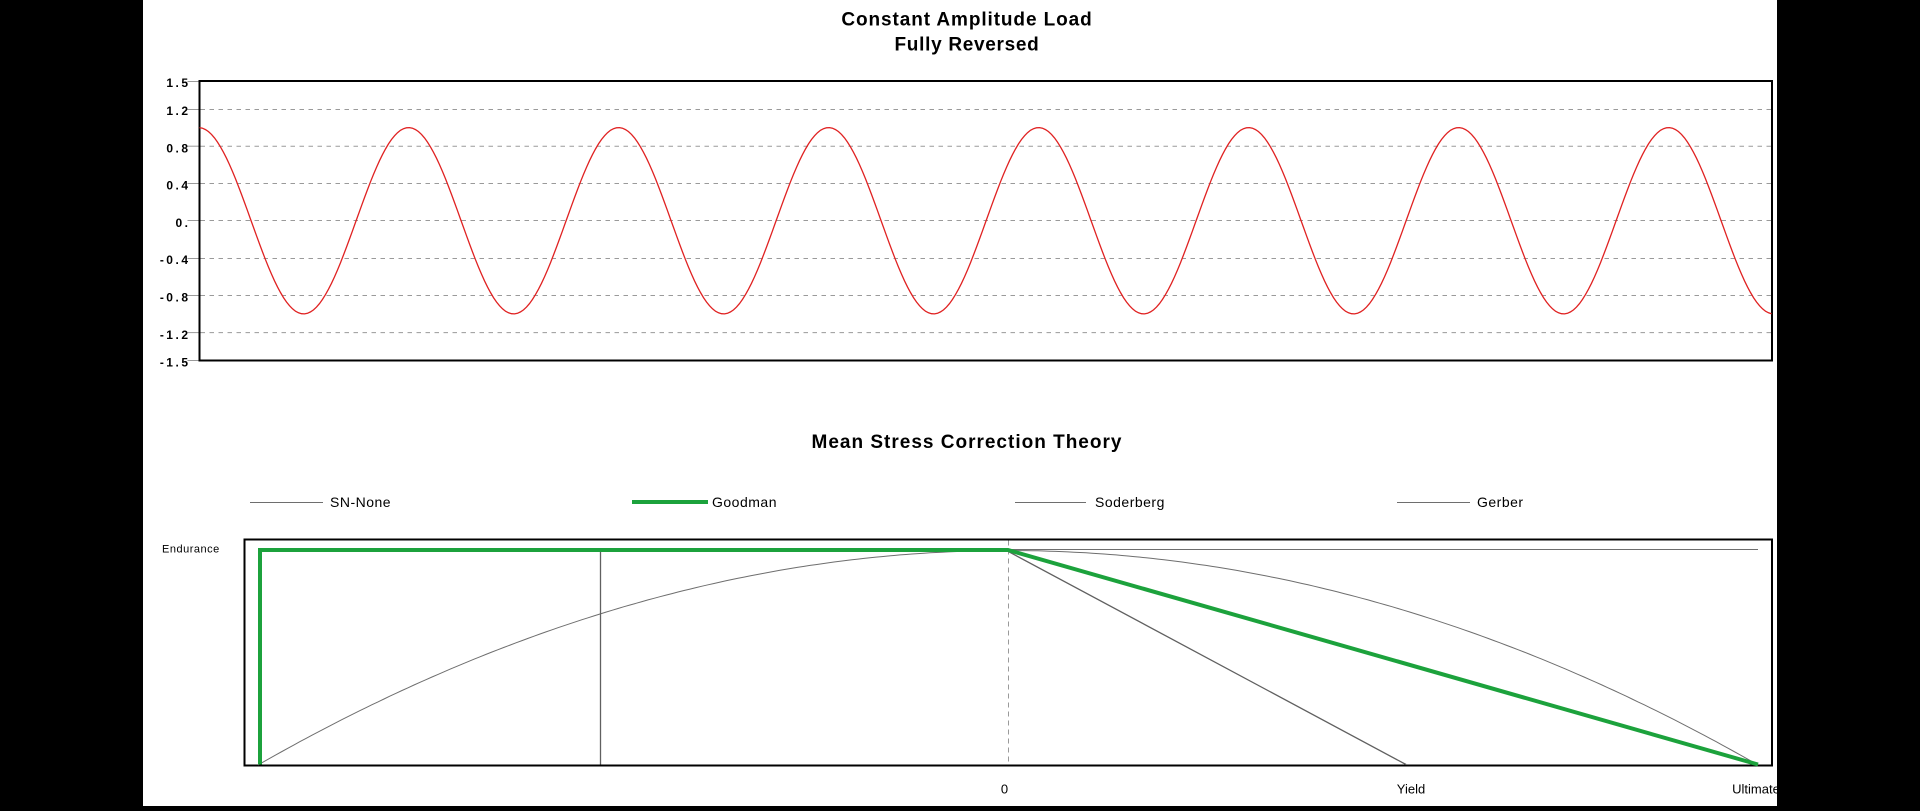  I want to click on svg-text: 0.4, so click(178, 186).